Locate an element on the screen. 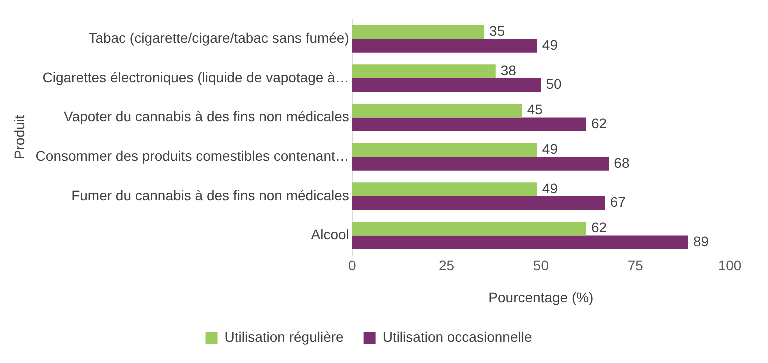  x-tick-label: 100 is located at coordinates (730, 266).